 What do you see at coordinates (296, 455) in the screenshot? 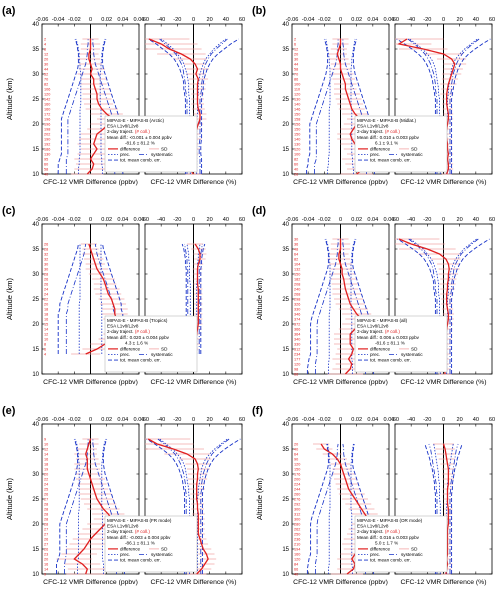
I see `collocation-count: 64` at bounding box center [296, 455].